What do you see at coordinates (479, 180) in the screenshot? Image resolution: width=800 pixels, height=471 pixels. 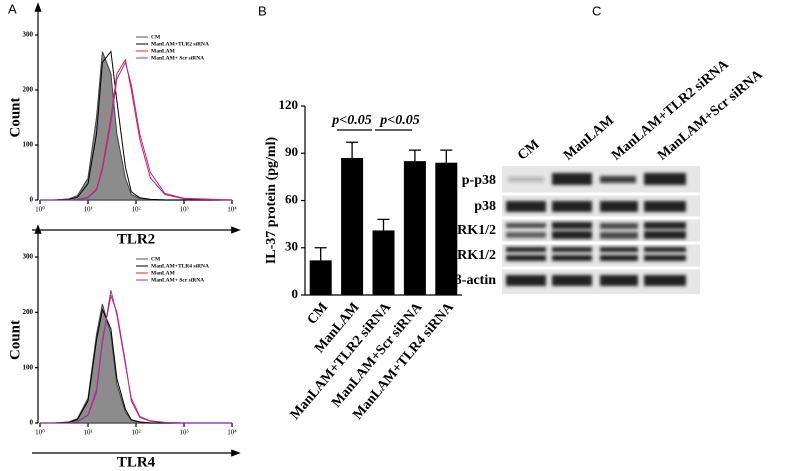 I see `row-label: p-p38` at bounding box center [479, 180].